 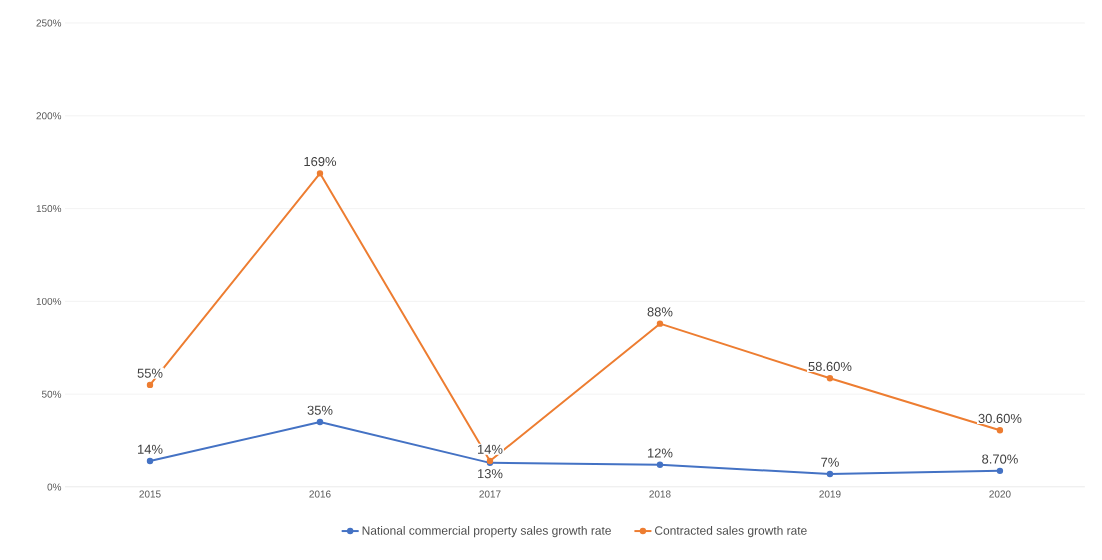 What do you see at coordinates (320, 494) in the screenshot?
I see `x-tick-label: 2016` at bounding box center [320, 494].